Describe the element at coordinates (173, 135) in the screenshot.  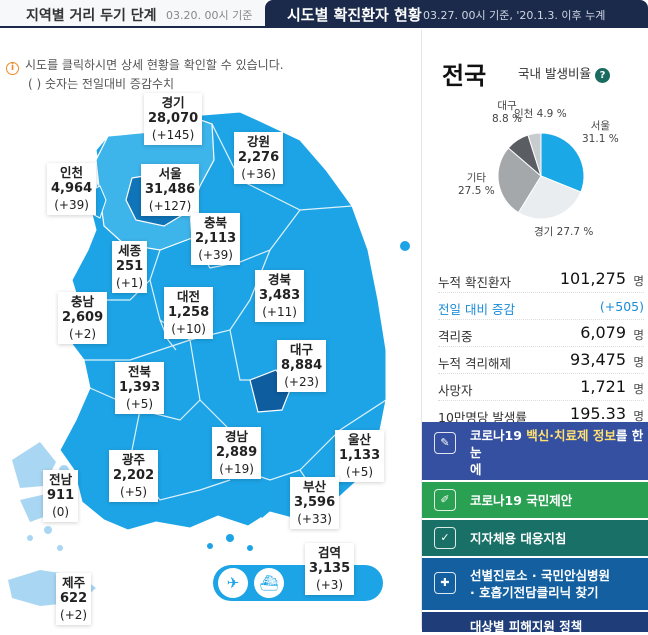
I see `region-change: (+145)` at that location.